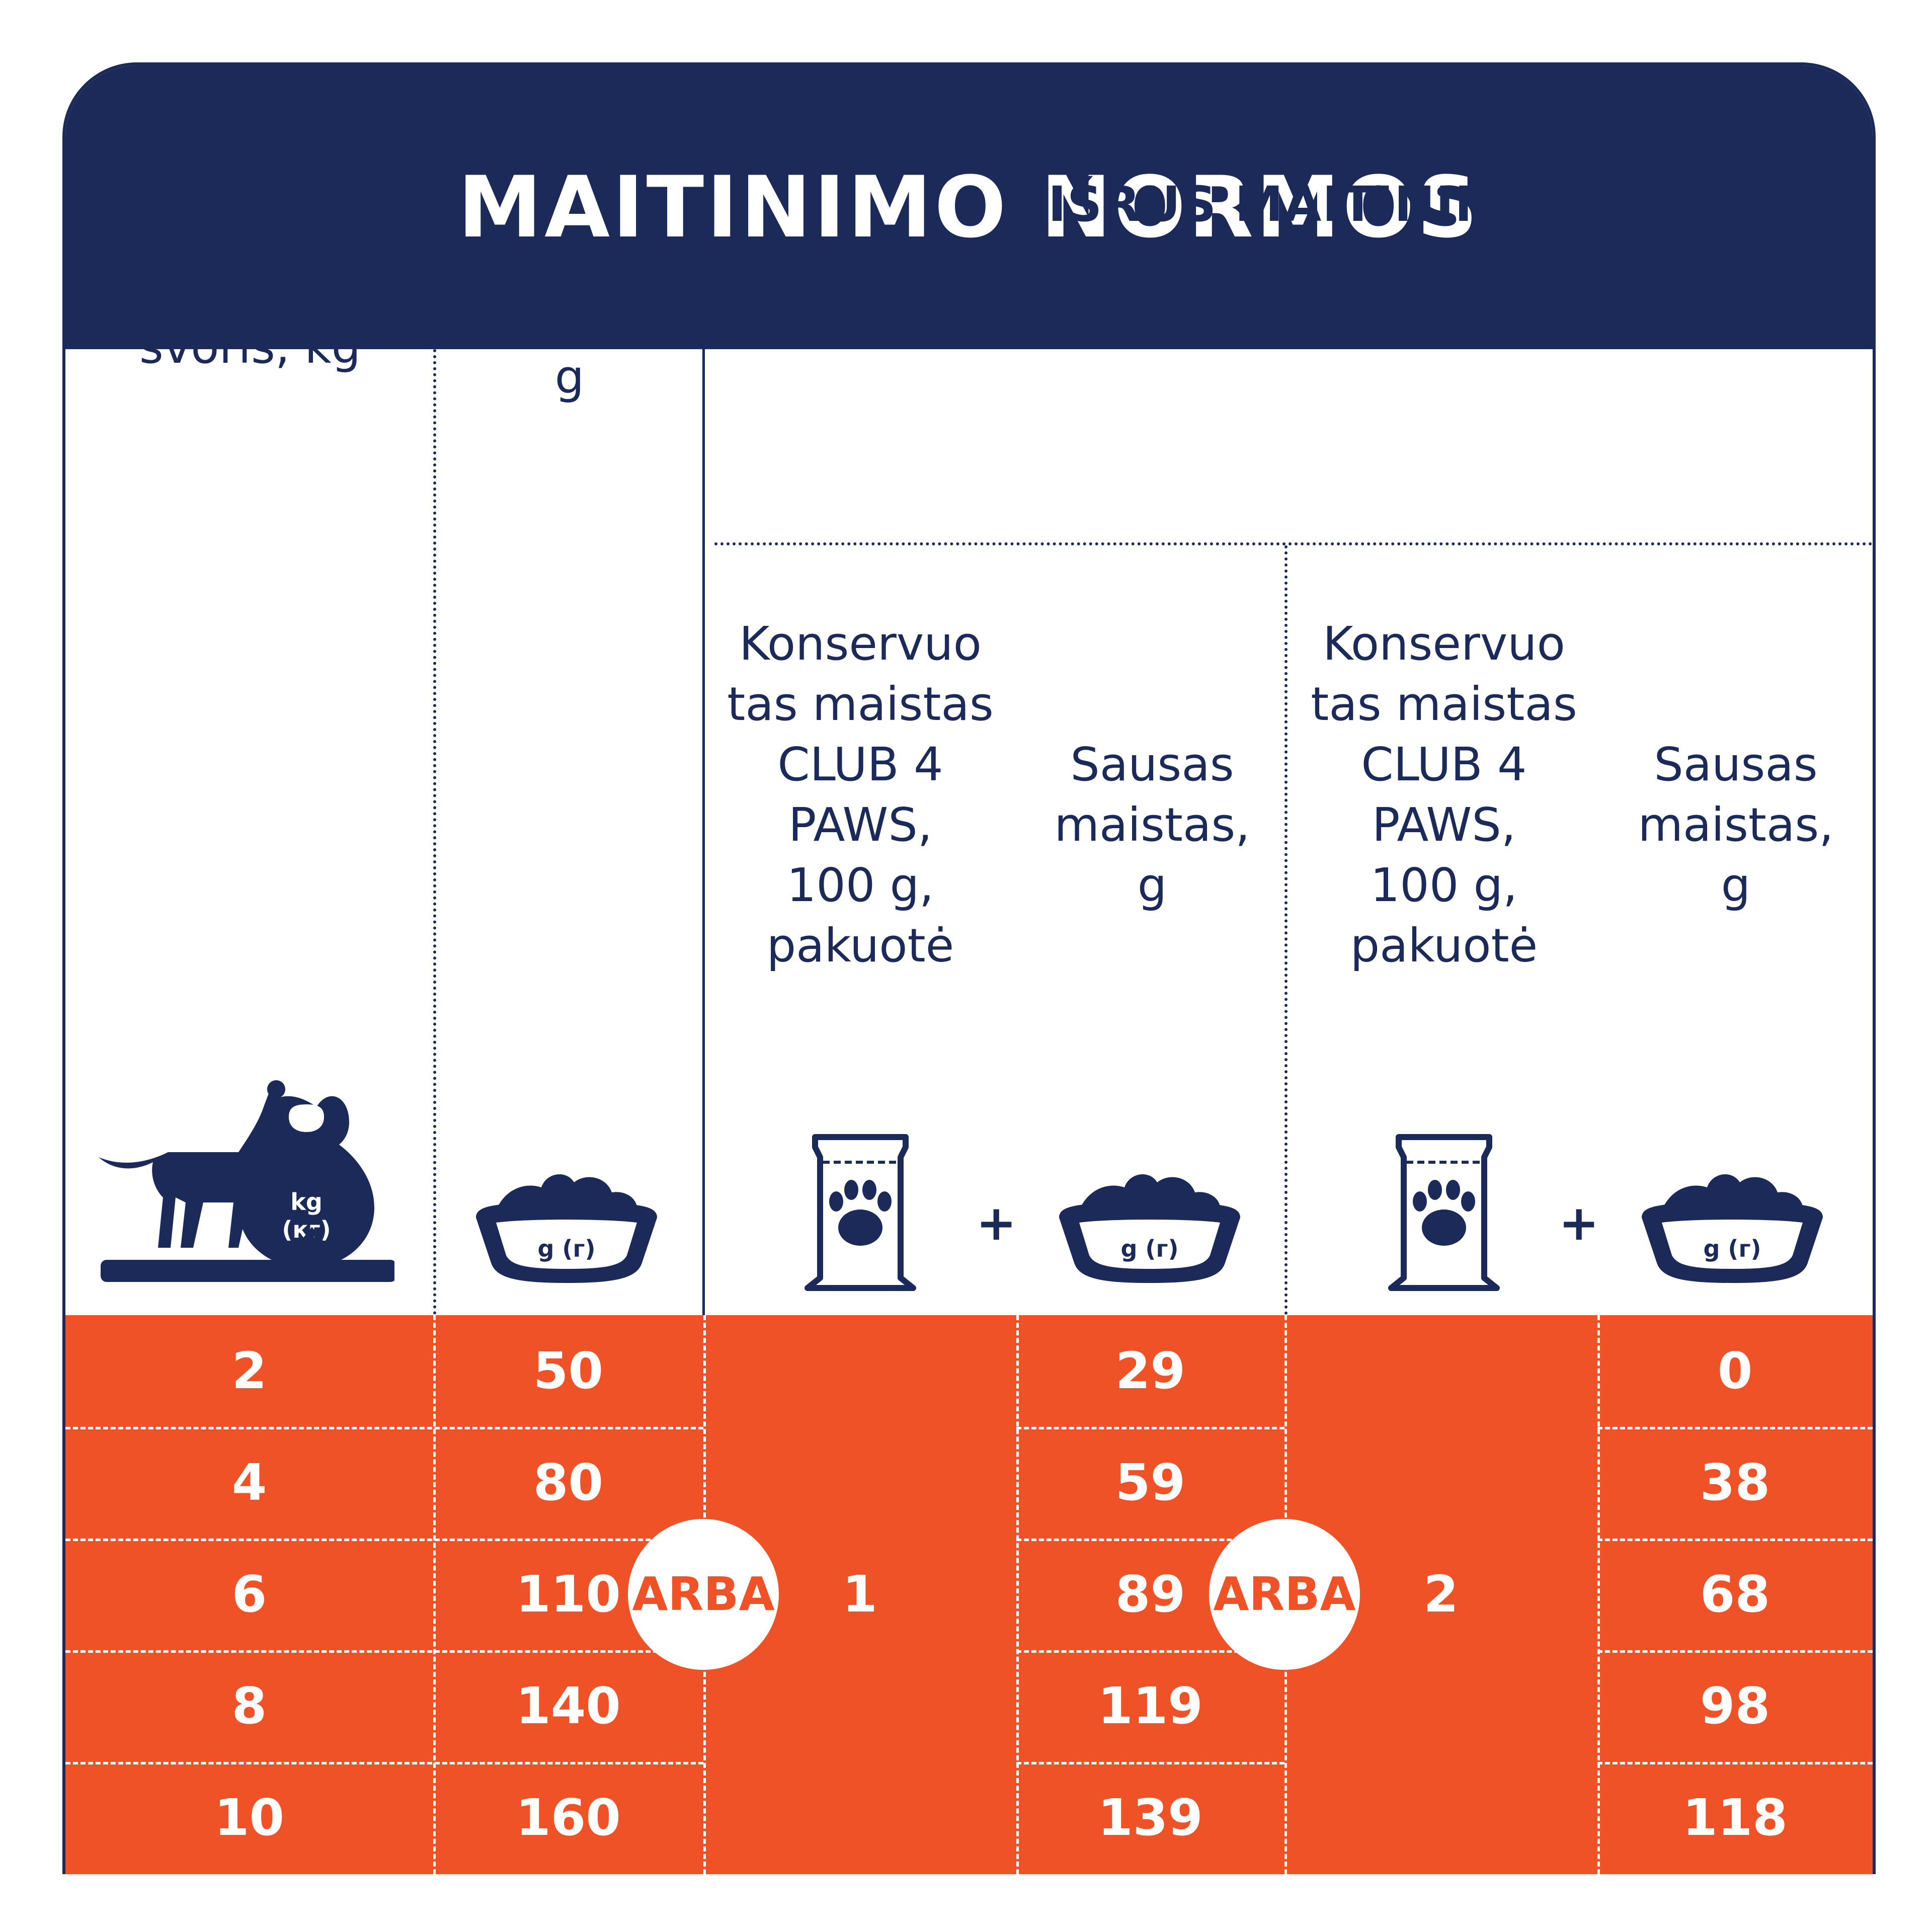 Image resolution: width=1932 pixels, height=1932 pixels. What do you see at coordinates (703, 832) in the screenshot?
I see `separator-dry-mixed` at bounding box center [703, 832].